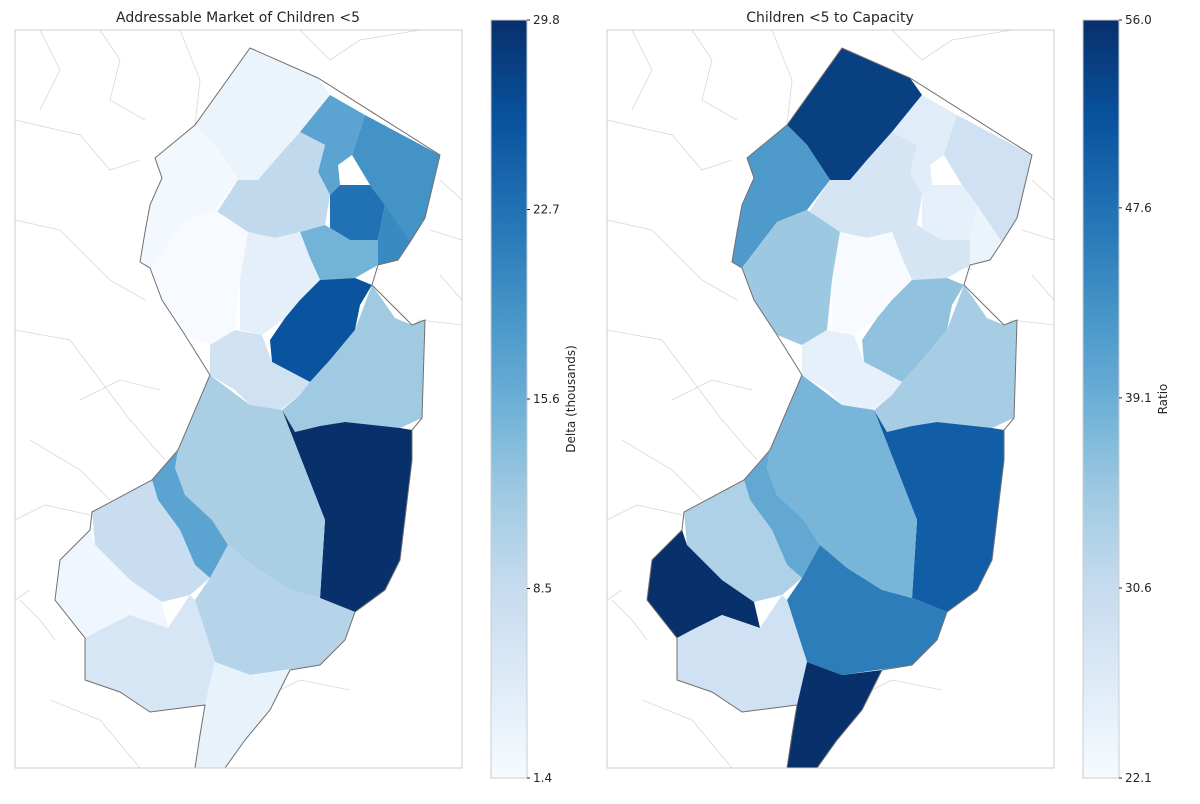 Image resolution: width=1200 pixels, height=804 pixels. Describe the element at coordinates (396, 178) in the screenshot. I see `county-bergen` at that location.